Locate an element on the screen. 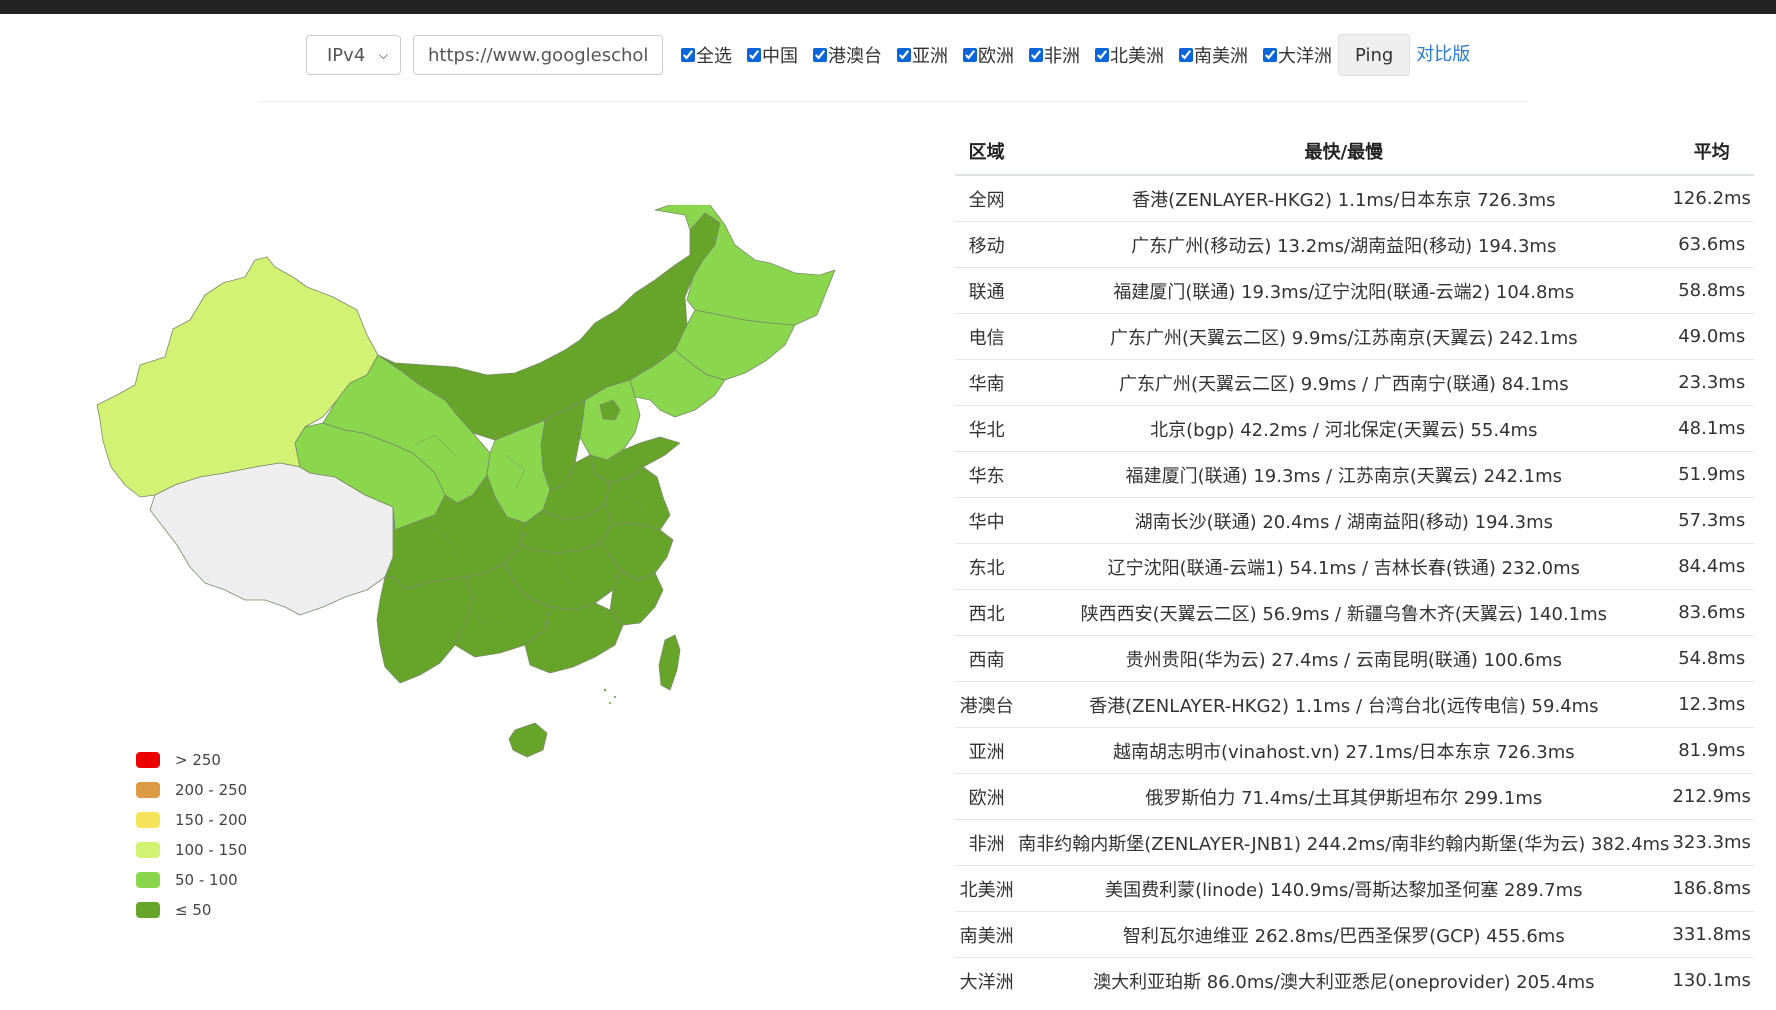 This screenshot has height=1010, width=1776. cell-avg: 12.3ms is located at coordinates (1711, 704).